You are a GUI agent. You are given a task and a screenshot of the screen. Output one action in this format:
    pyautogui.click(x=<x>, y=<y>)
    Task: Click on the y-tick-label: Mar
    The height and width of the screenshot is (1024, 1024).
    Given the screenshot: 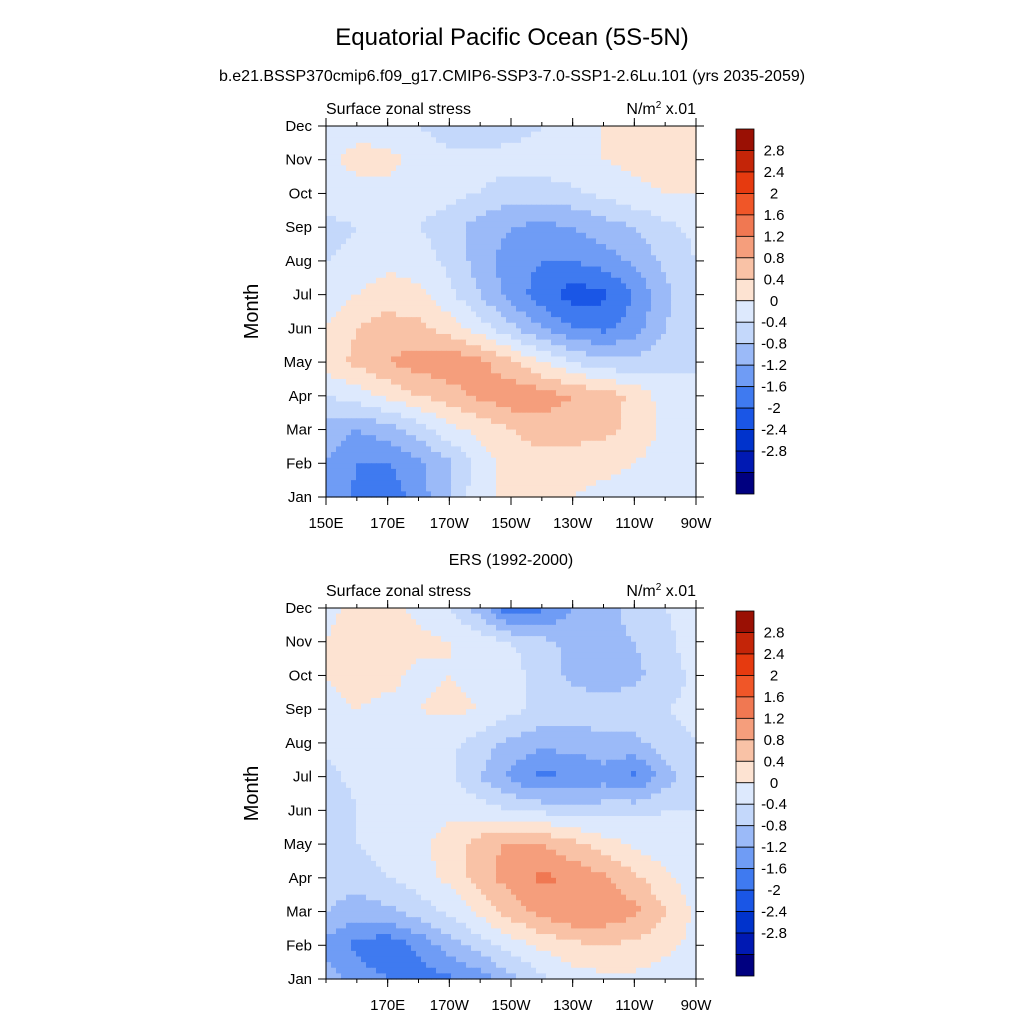 What is the action you would take?
    pyautogui.click(x=299, y=430)
    